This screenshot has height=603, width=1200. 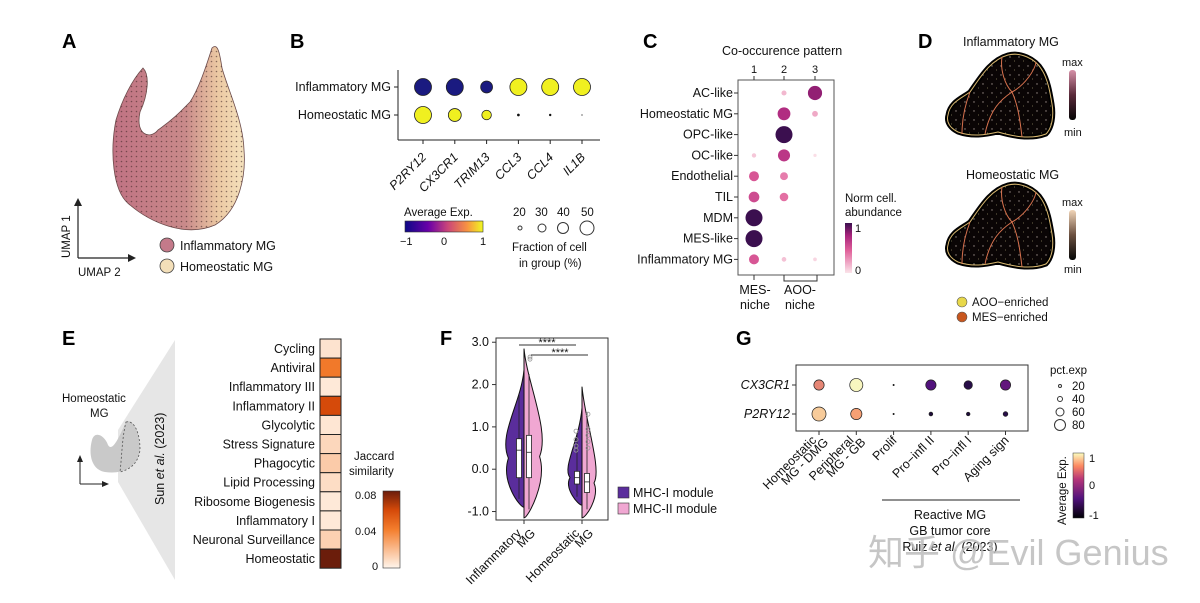 What do you see at coordinates (483, 242) in the screenshot?
I see `b-colorbar-tick: 1` at bounding box center [483, 242].